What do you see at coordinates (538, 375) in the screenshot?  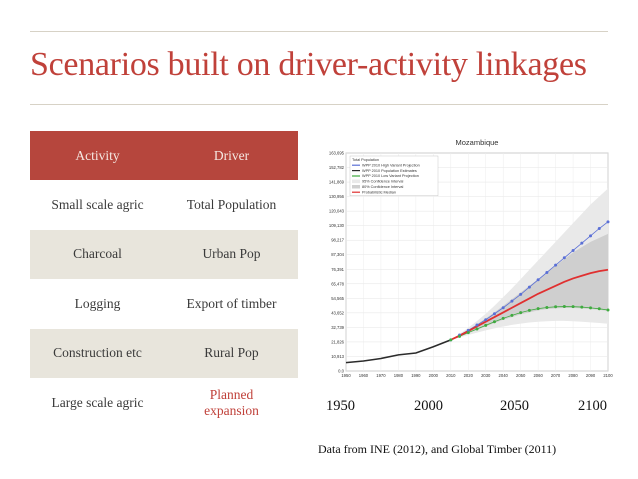 I see `x-tick-label: 2060` at bounding box center [538, 375].